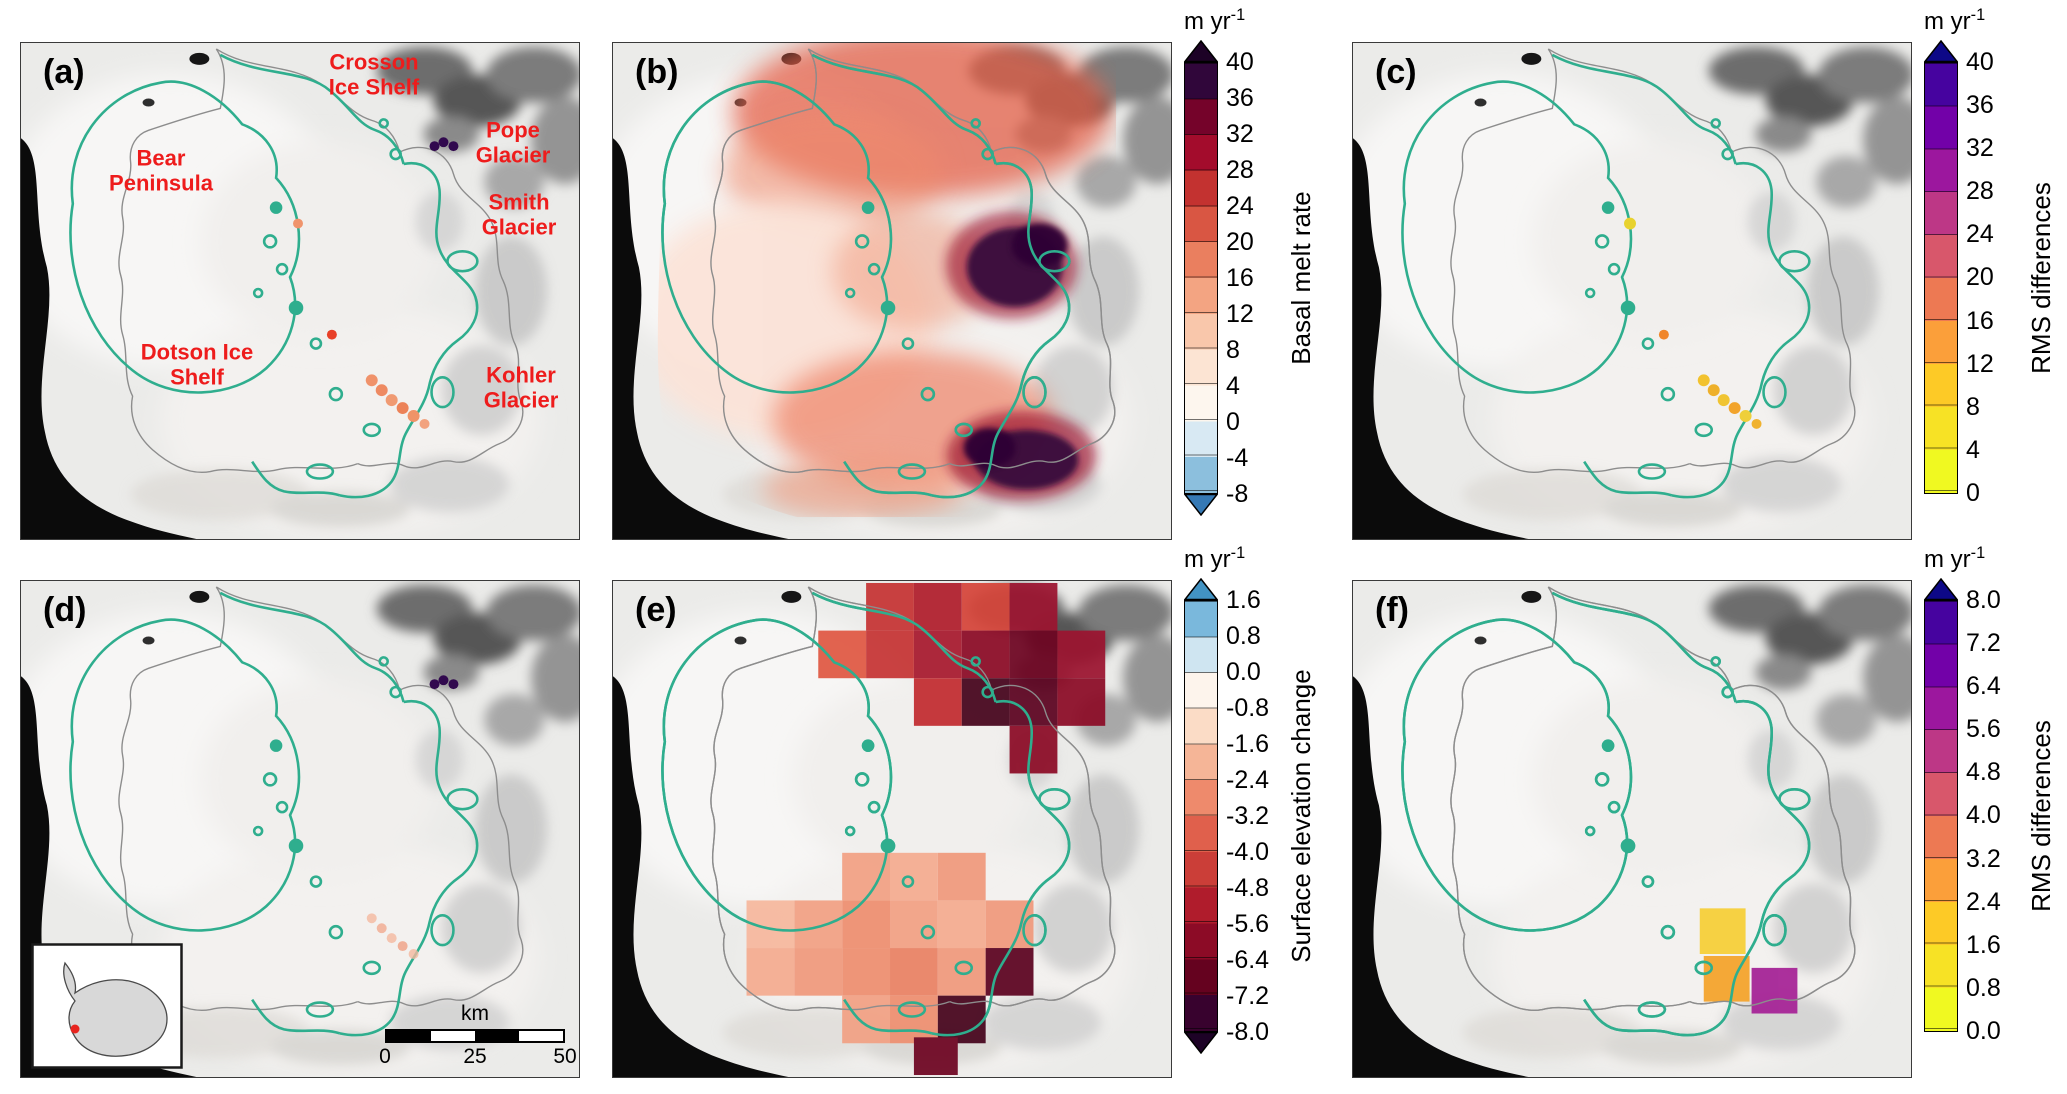 The height and width of the screenshot is (1094, 2067). I want to click on colorbar-title: Surface elevation change, so click(1301, 816).